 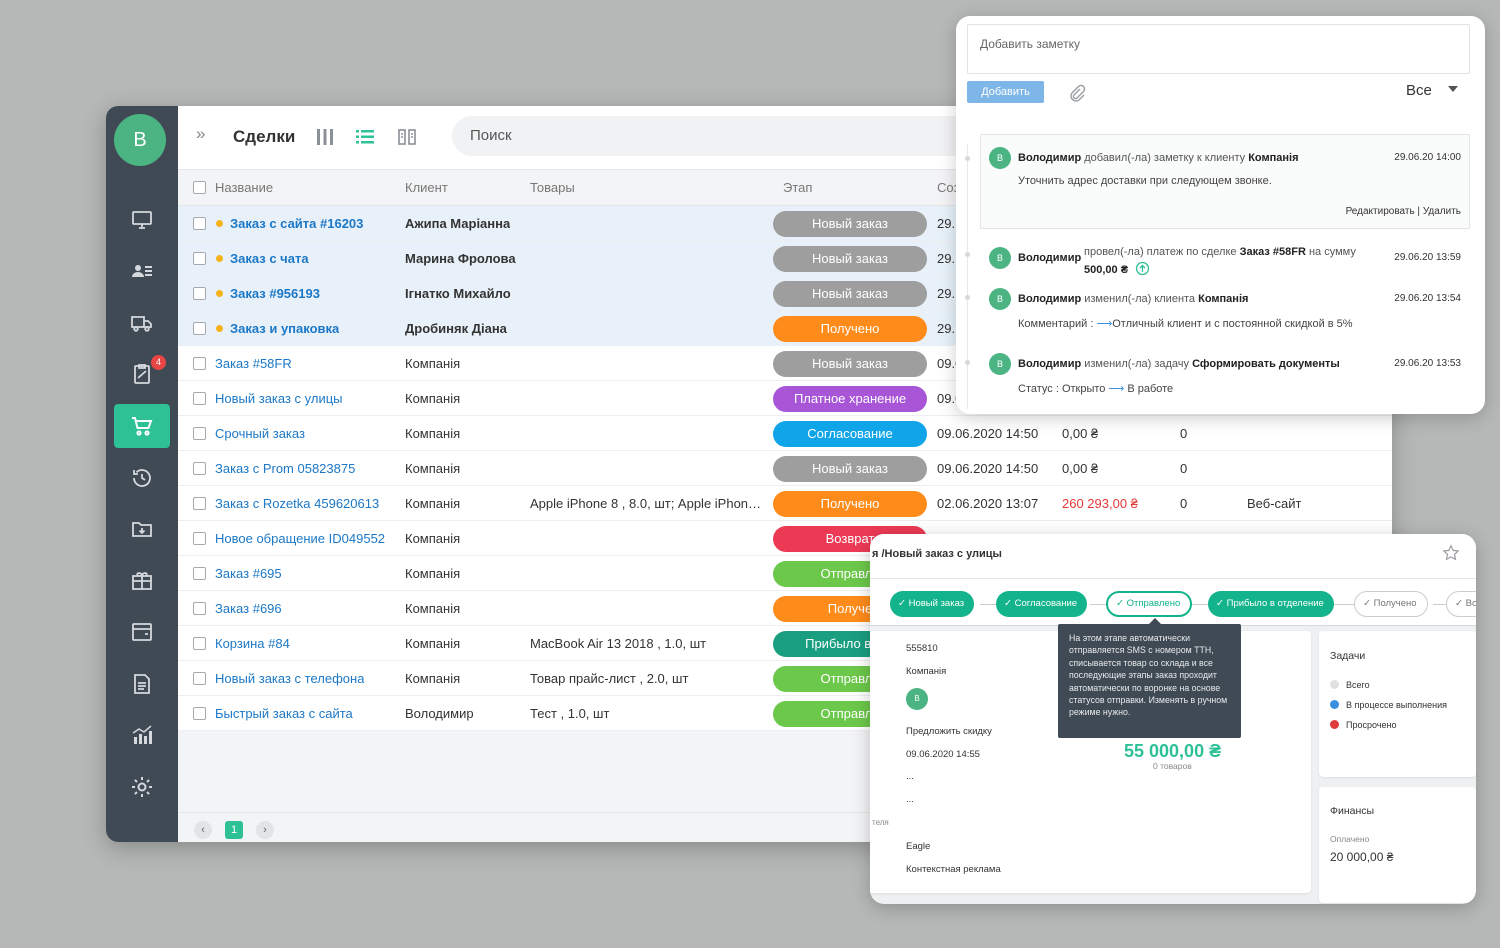 What do you see at coordinates (244, 187) in the screenshot?
I see `column-name: Название` at bounding box center [244, 187].